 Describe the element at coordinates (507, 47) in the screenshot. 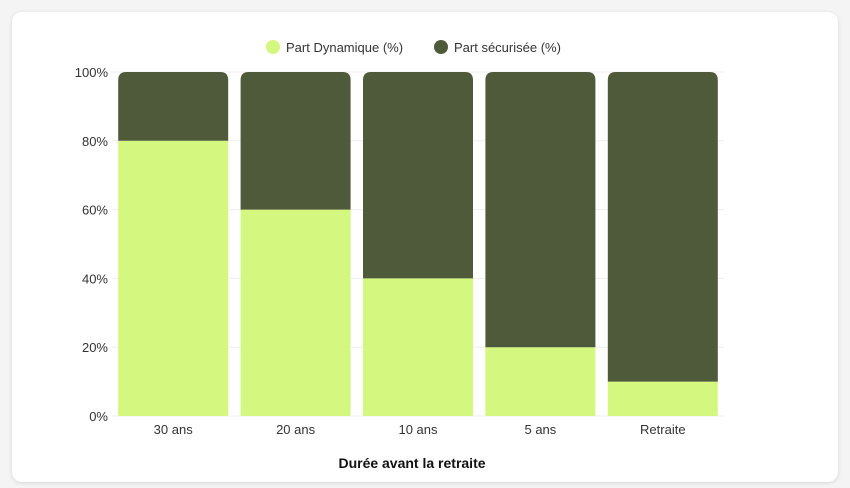

I see `legend-label: Part sécurisée (%)` at that location.